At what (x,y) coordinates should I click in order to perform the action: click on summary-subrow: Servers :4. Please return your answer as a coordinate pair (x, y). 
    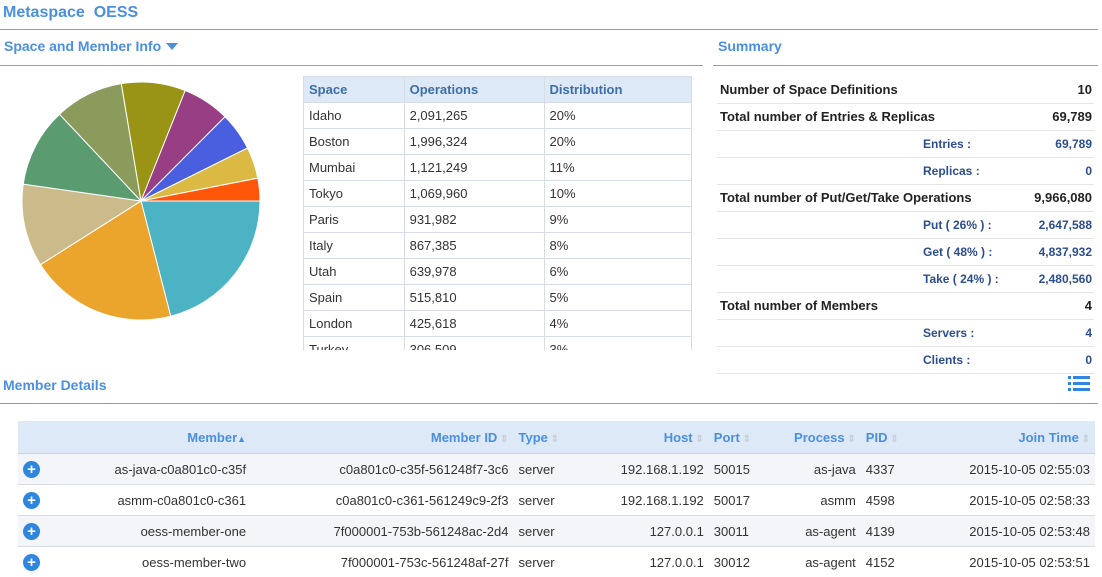
    Looking at the image, I should click on (905, 333).